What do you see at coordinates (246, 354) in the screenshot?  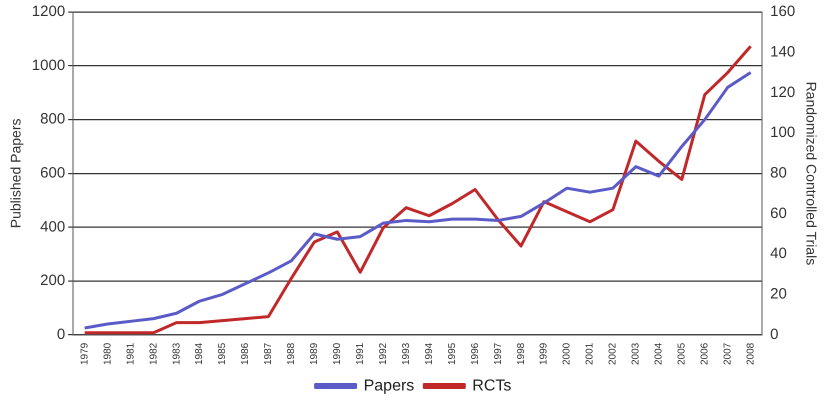 I see `x-tick-label: 1986` at bounding box center [246, 354].